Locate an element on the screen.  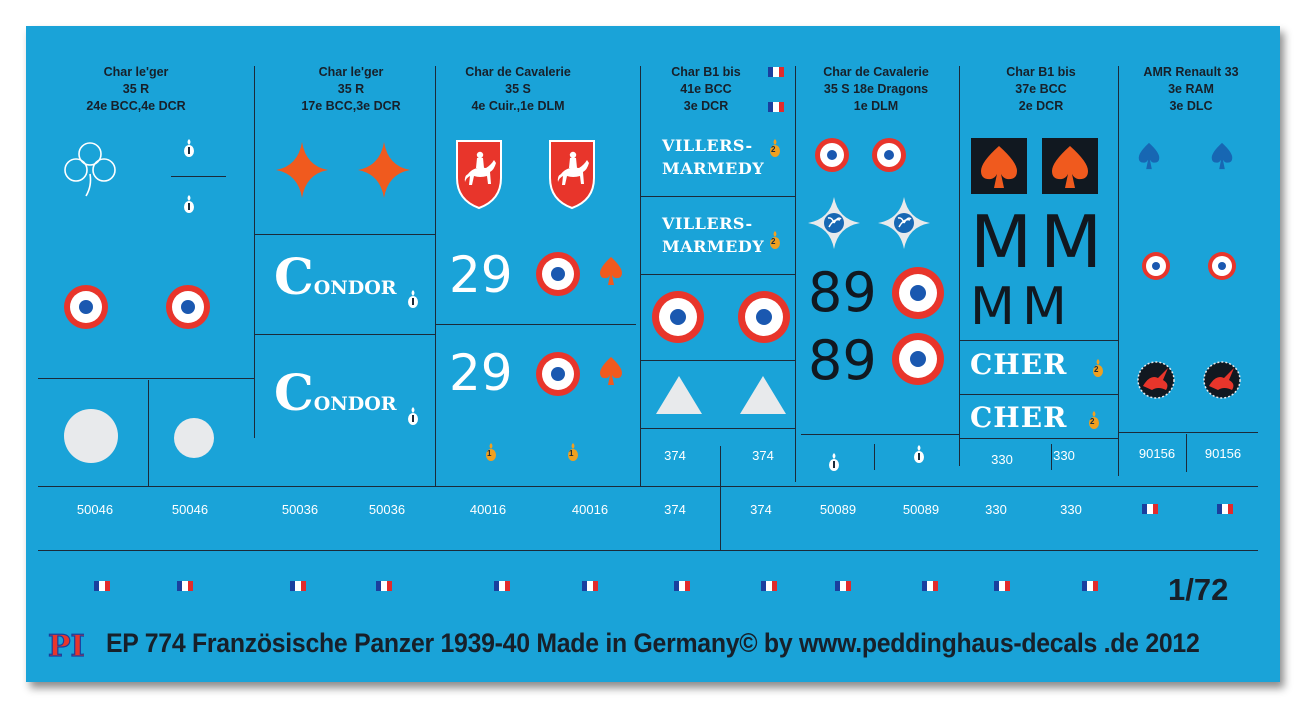
header-c2: Char le'ger 35 R 17e BCC,3e DCR is located at coordinates (351, 89).